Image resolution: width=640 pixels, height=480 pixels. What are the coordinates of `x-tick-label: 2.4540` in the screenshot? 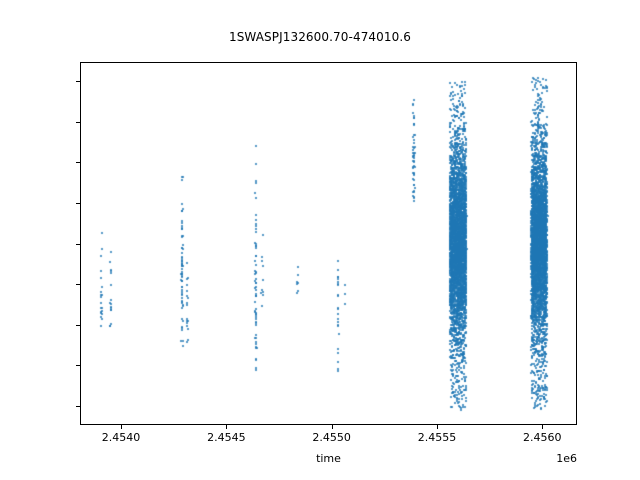 It's located at (121, 437).